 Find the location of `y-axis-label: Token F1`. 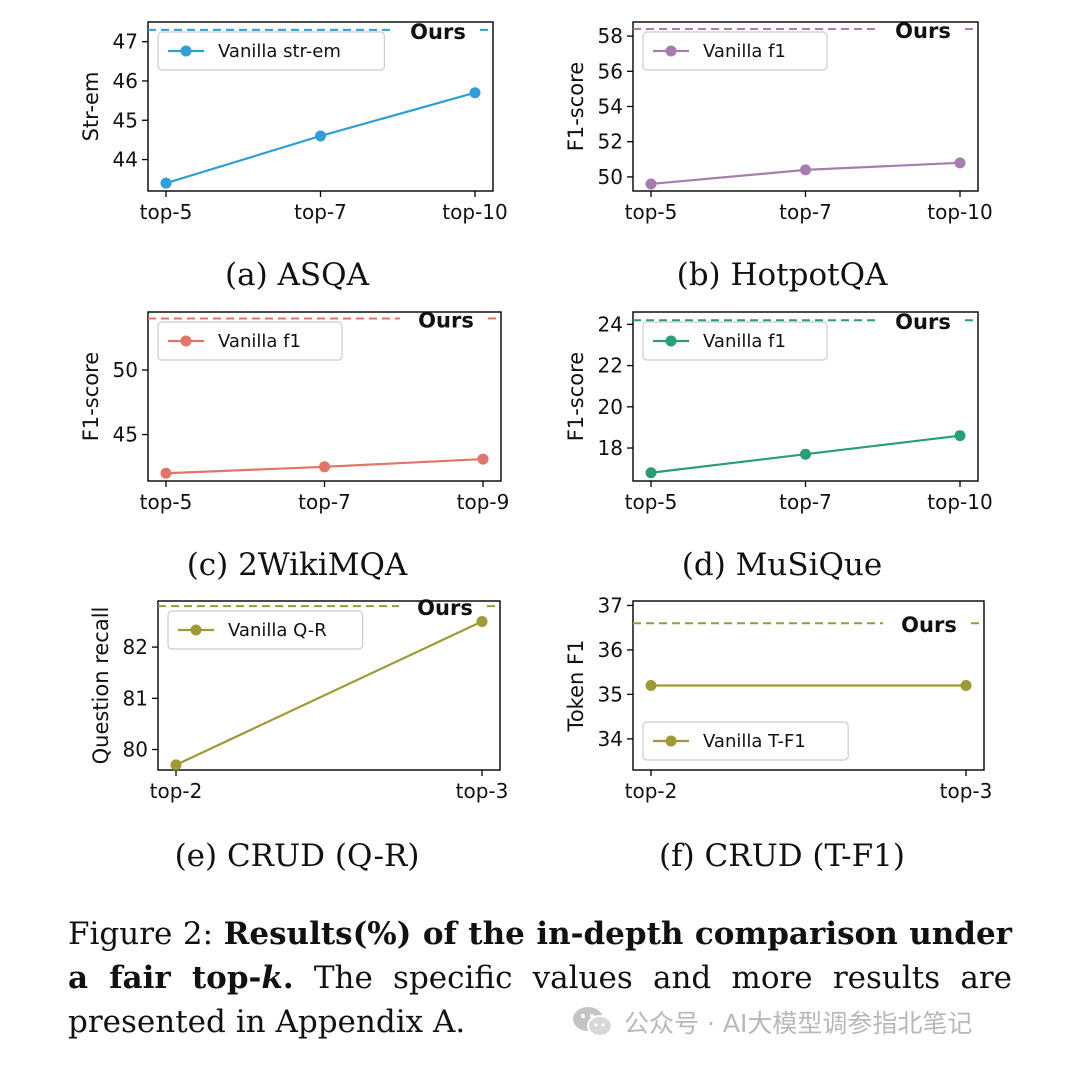

y-axis-label: Token F1 is located at coordinates (576, 686).